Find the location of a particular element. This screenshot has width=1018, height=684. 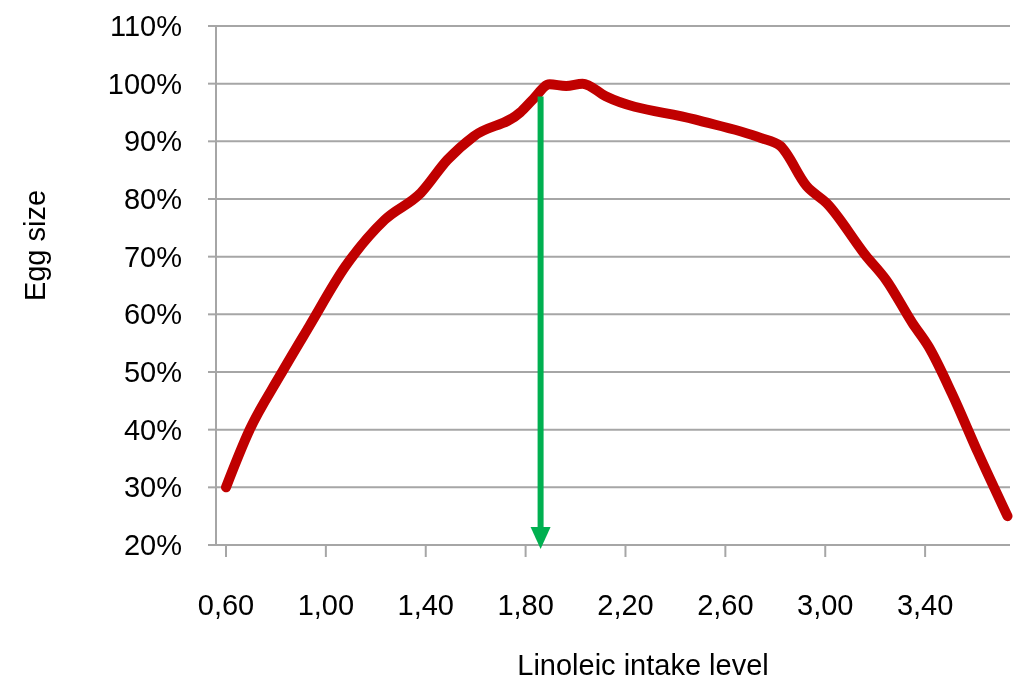

x-tick-label: 1,80 is located at coordinates (525, 605).